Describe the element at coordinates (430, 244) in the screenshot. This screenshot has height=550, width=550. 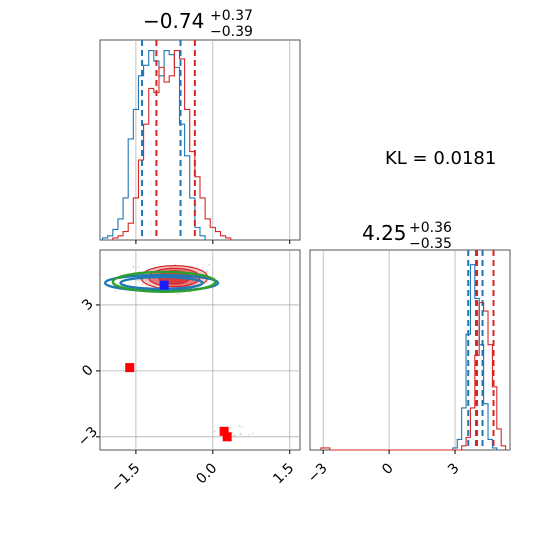
I see `y-marginal-title-minus: −0.35` at that location.